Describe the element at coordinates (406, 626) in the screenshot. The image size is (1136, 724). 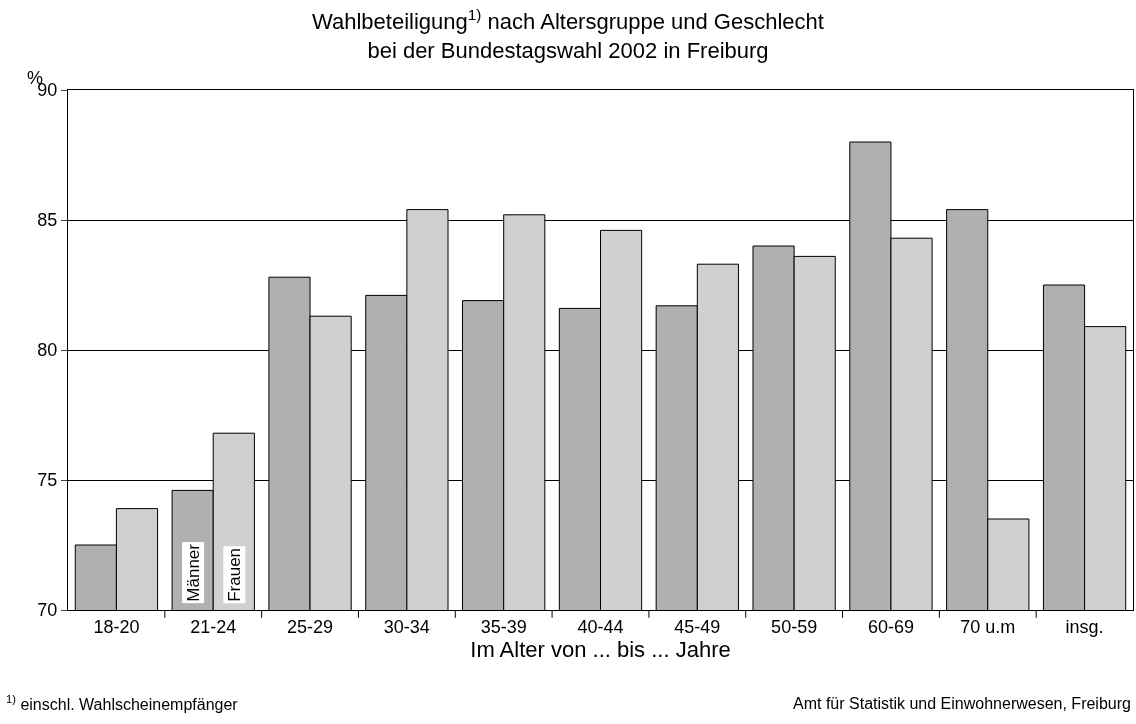
I see `x-tick-label: 30-34` at that location.